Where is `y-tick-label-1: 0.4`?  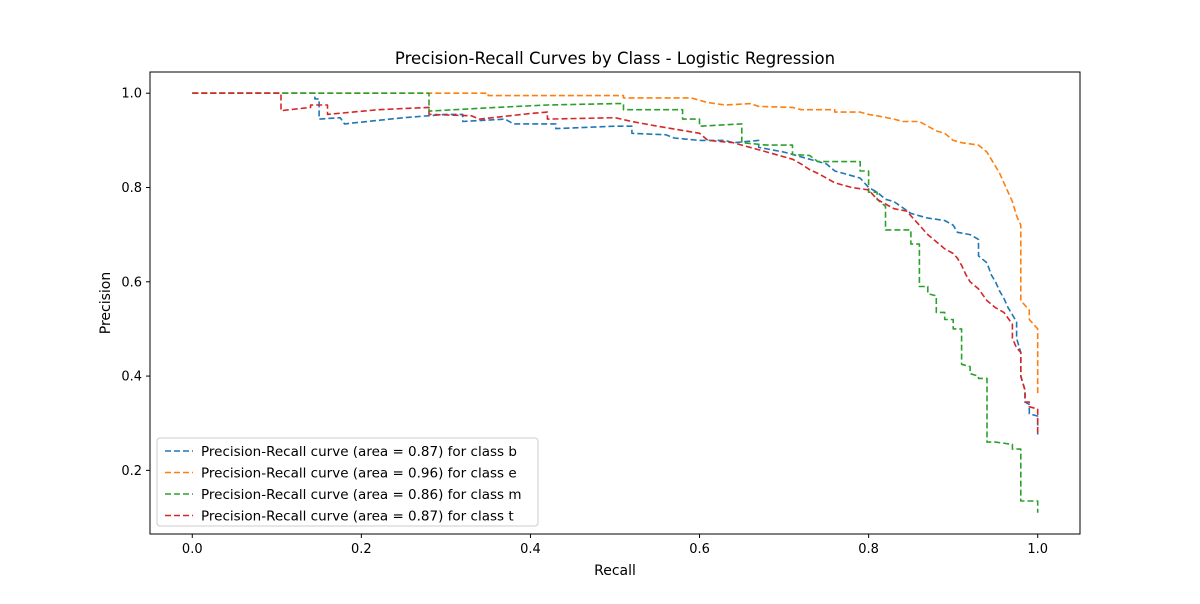 y-tick-label-1: 0.4 is located at coordinates (131, 377).